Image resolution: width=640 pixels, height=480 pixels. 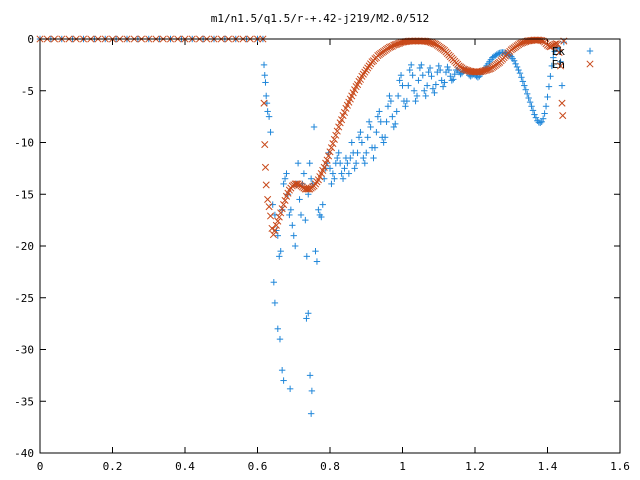 I want to click on x-tick-label: 1.2, so click(x=475, y=466).